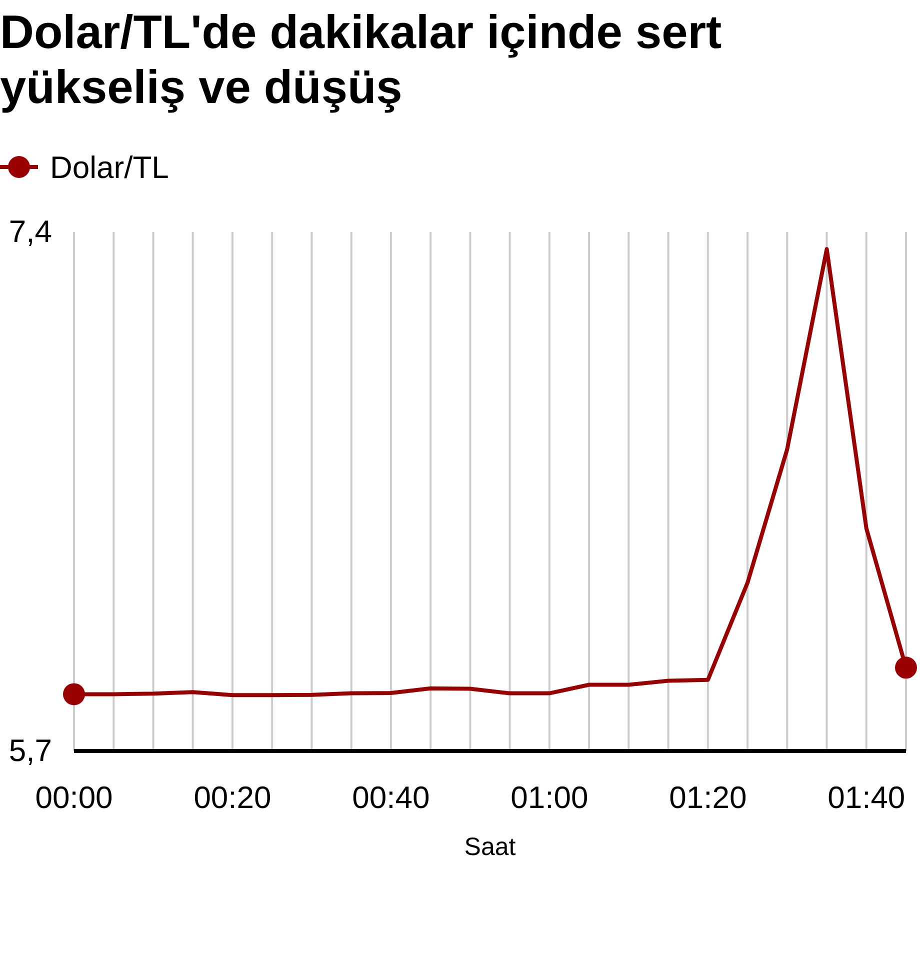  I want to click on x-tick-label: 01:40, so click(867, 798).